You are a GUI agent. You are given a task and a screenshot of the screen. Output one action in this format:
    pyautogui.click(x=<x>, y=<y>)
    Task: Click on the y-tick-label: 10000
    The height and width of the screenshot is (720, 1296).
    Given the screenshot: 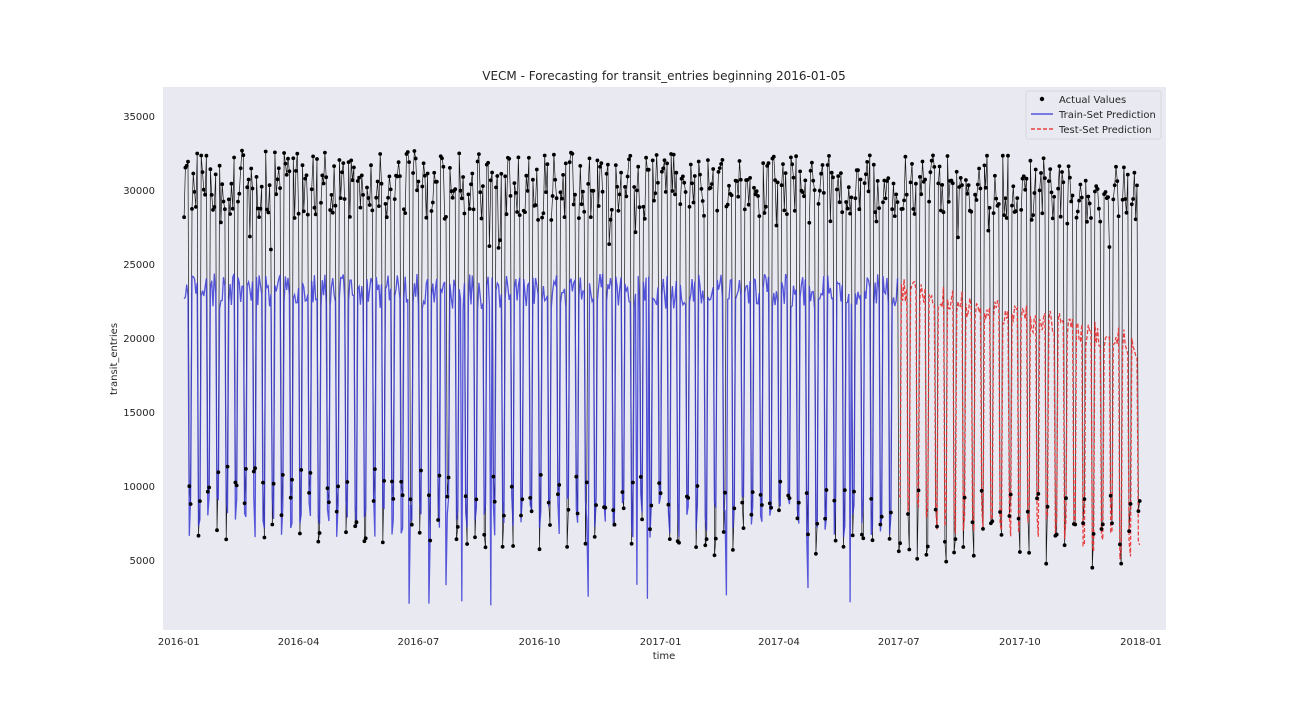 What is the action you would take?
    pyautogui.click(x=139, y=487)
    